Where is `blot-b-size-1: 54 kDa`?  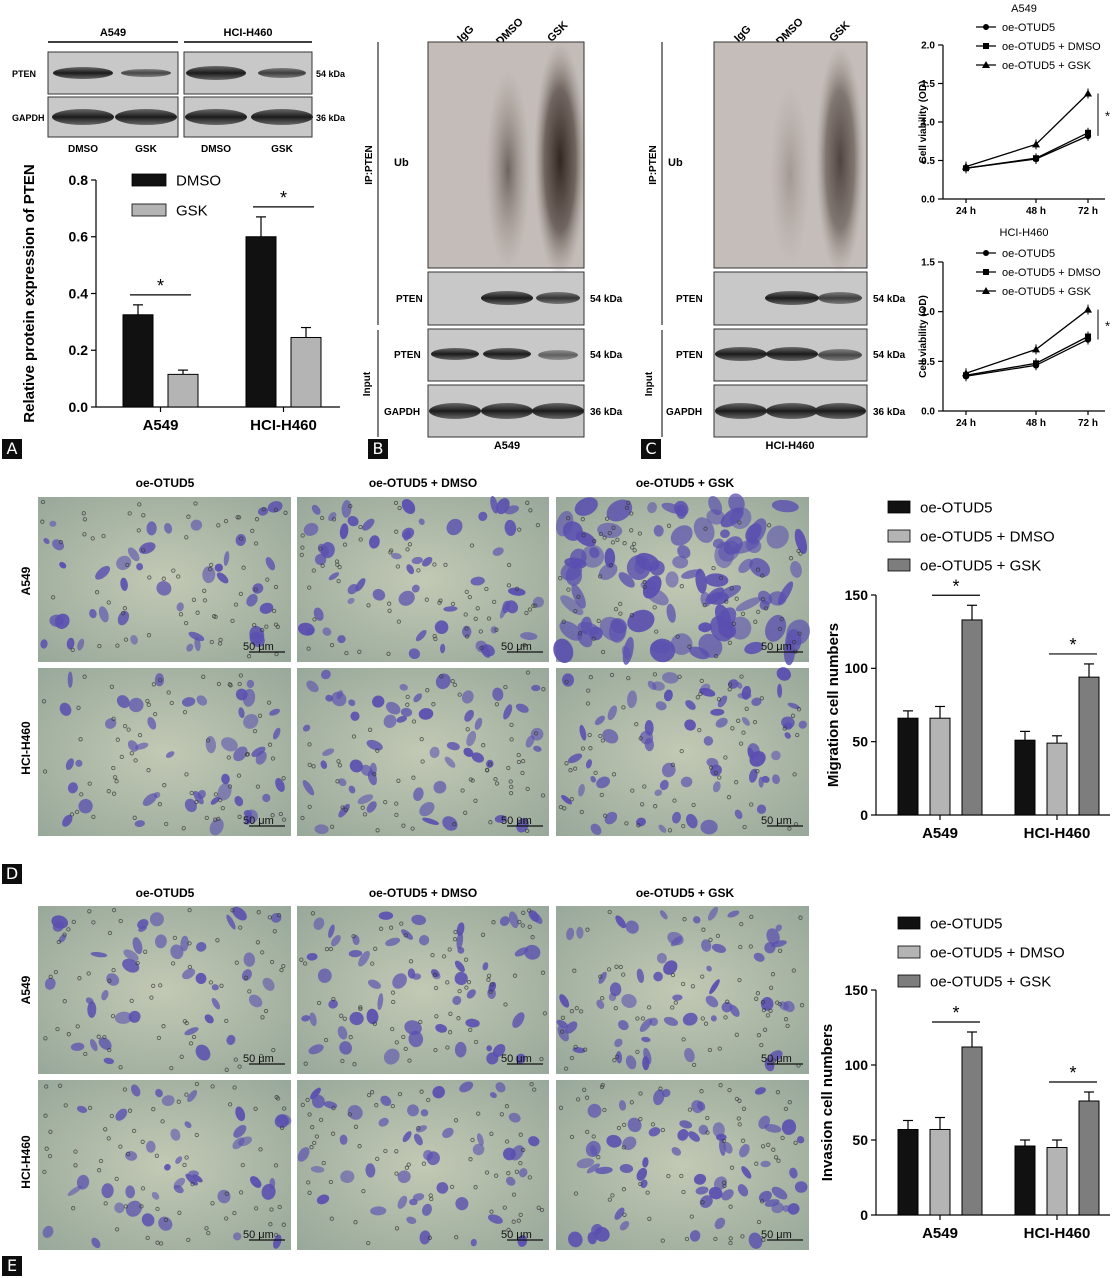 blot-b-size-1: 54 kDa is located at coordinates (606, 299).